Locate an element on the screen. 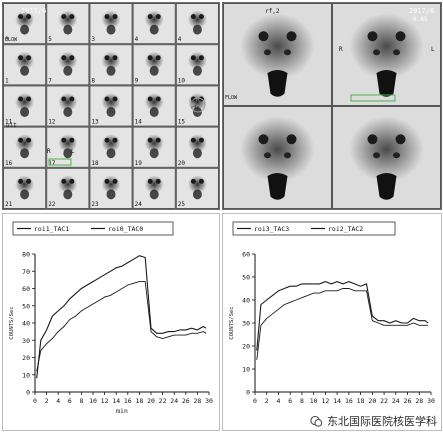  frame-number: 14 is located at coordinates (139, 122).